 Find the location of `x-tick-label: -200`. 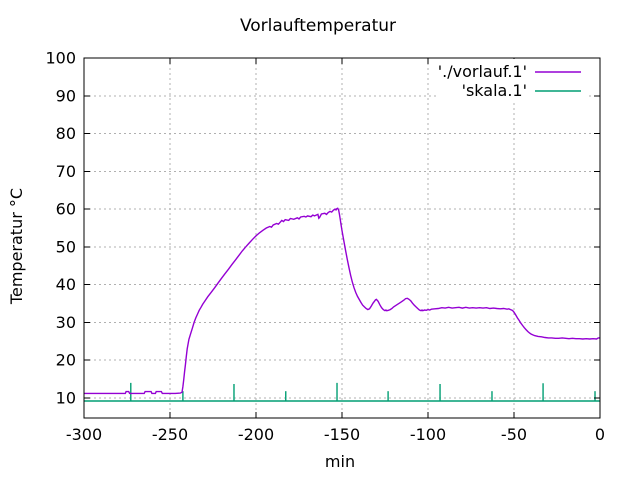

x-tick-label: -200 is located at coordinates (256, 434).